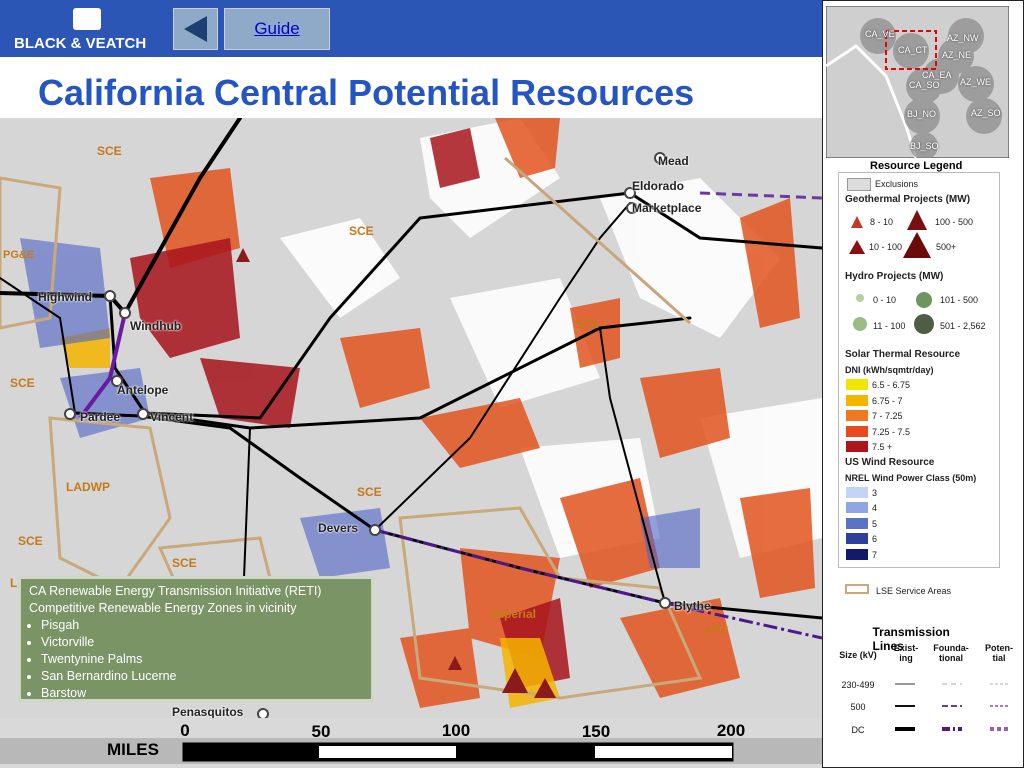 This screenshot has height=768, width=1024. I want to click on exclusion-swatch, so click(859, 184).